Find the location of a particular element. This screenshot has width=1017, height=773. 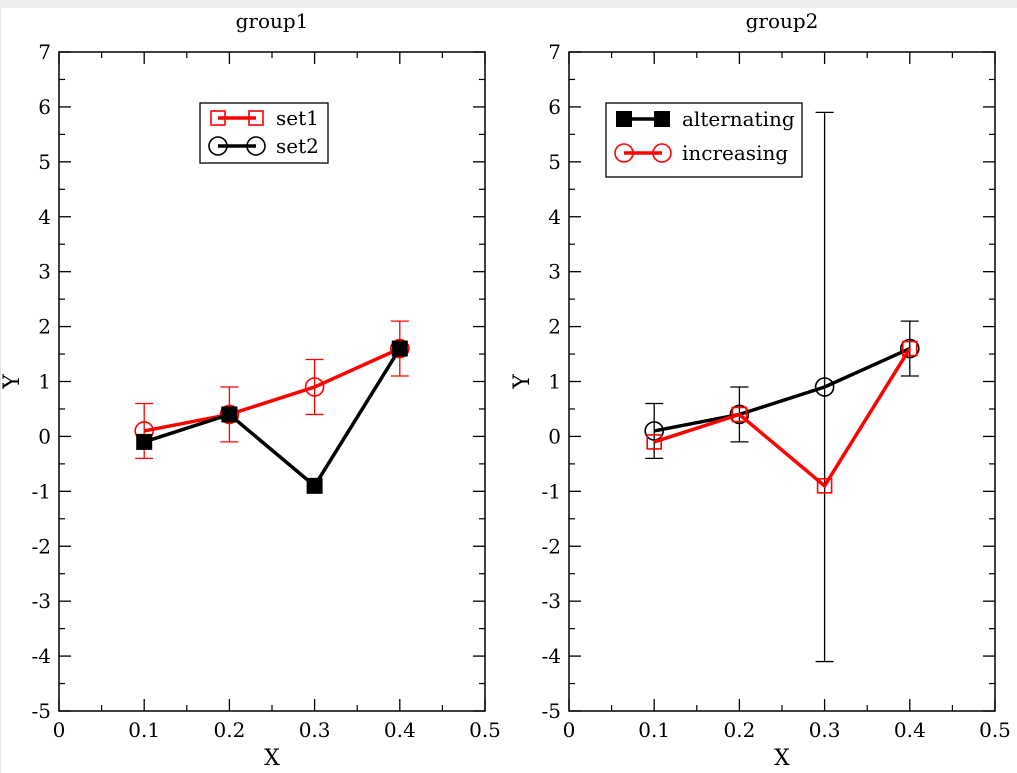

top-strip is located at coordinates (508, 4).